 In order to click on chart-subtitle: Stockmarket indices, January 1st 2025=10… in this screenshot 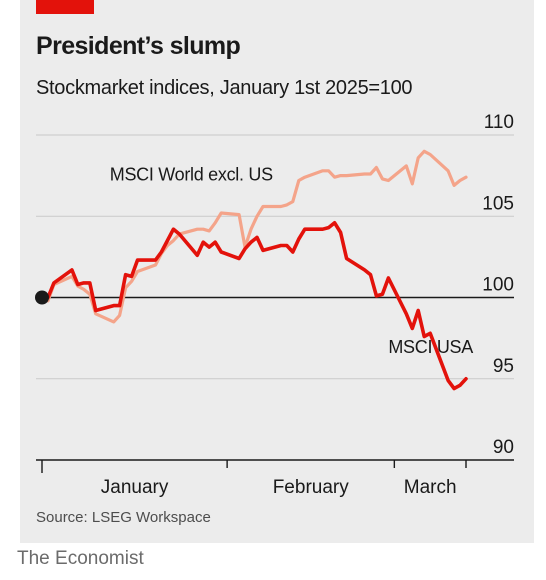, I will do `click(224, 88)`.